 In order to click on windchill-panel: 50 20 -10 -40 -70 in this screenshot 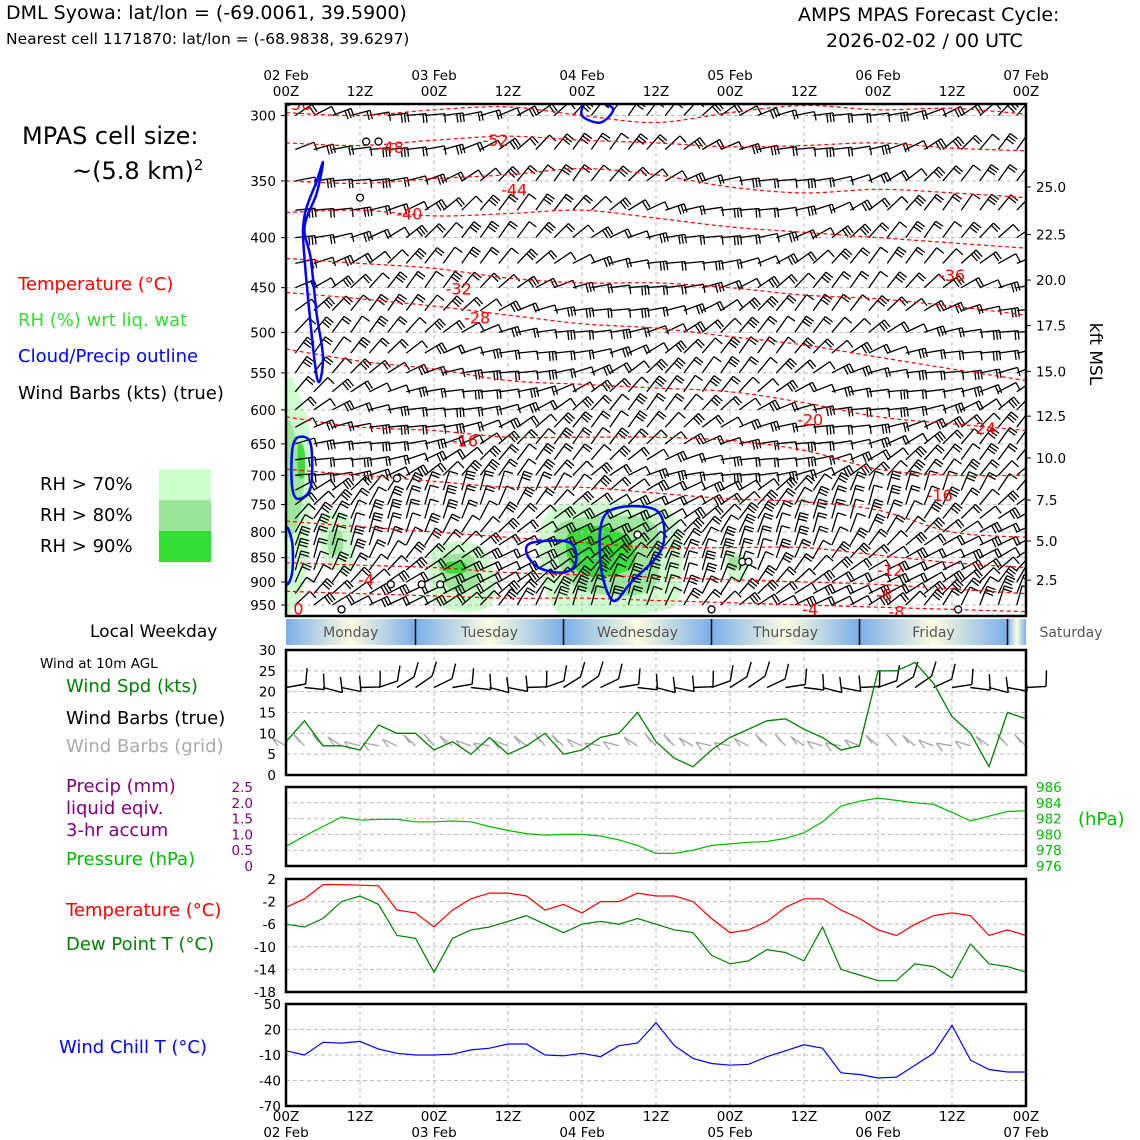, I will do `click(643, 1056)`.